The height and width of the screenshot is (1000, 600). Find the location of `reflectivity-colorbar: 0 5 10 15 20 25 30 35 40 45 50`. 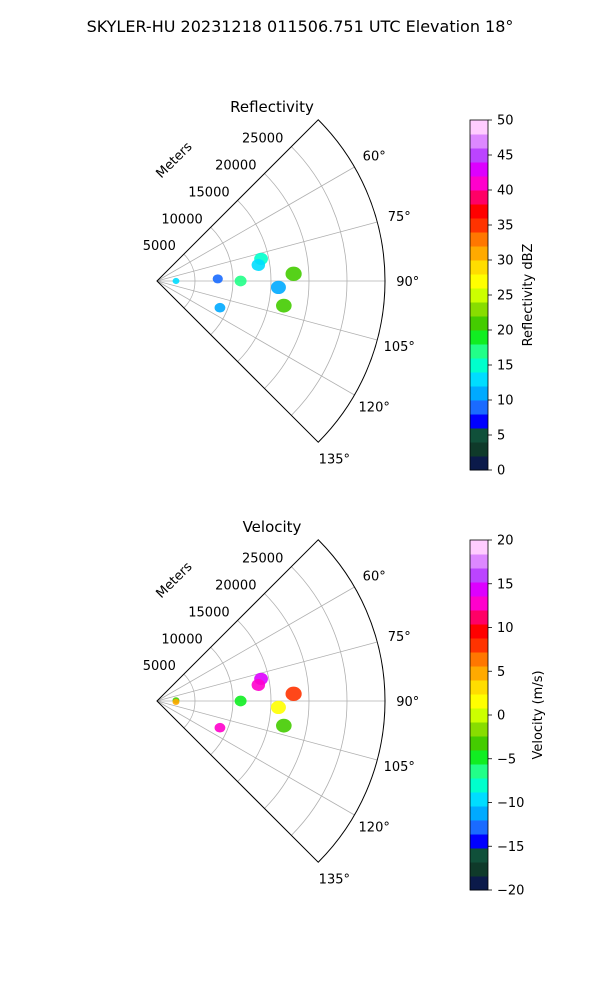

reflectivity-colorbar: 0 5 10 15 20 25 30 35 40 45 50 is located at coordinates (491, 296).